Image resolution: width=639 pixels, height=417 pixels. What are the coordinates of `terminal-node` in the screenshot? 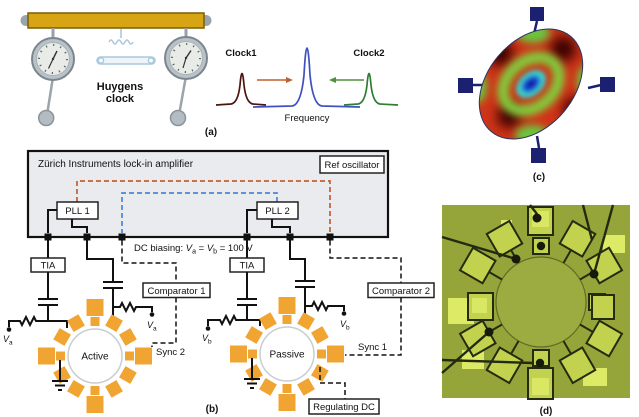 It's located at (48, 237).